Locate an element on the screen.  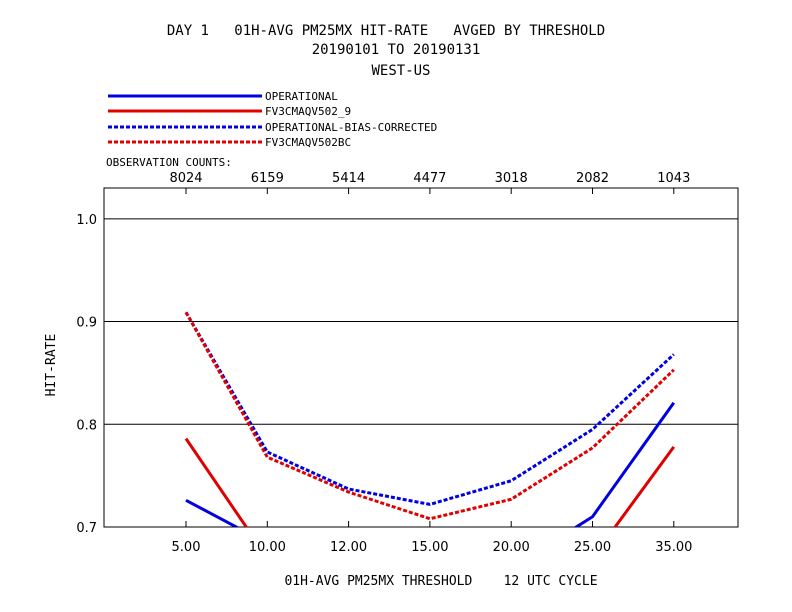
x-tick-label: 20.00 is located at coordinates (511, 547).